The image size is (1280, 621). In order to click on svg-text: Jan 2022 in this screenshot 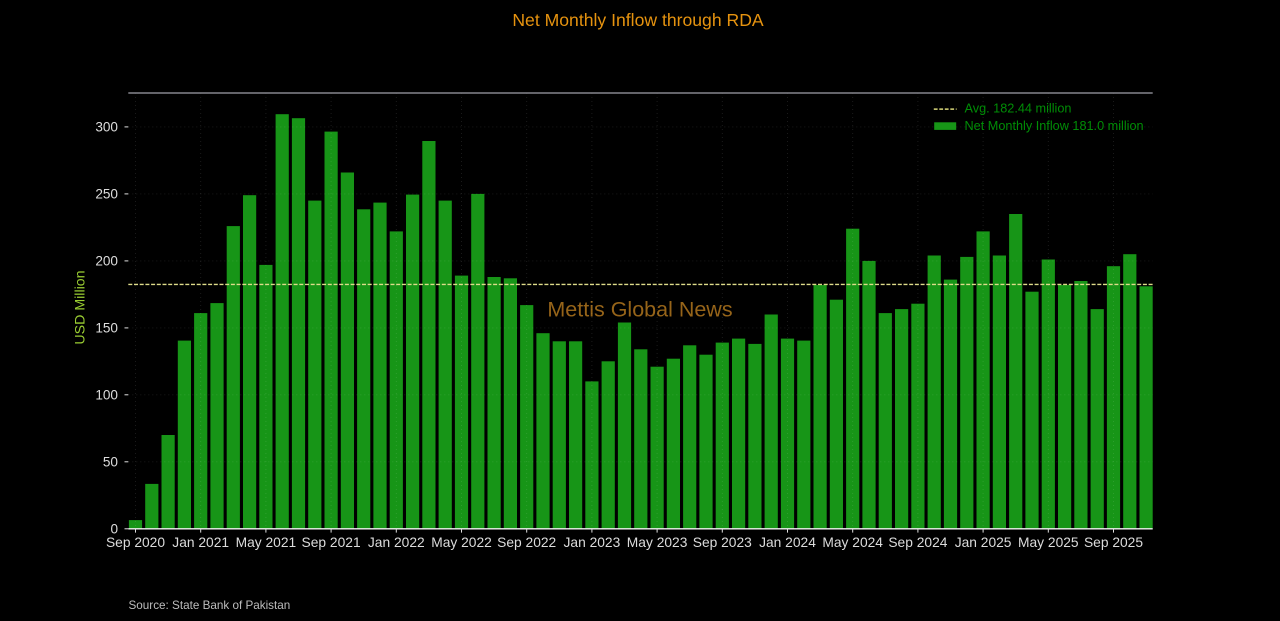, I will do `click(396, 542)`.